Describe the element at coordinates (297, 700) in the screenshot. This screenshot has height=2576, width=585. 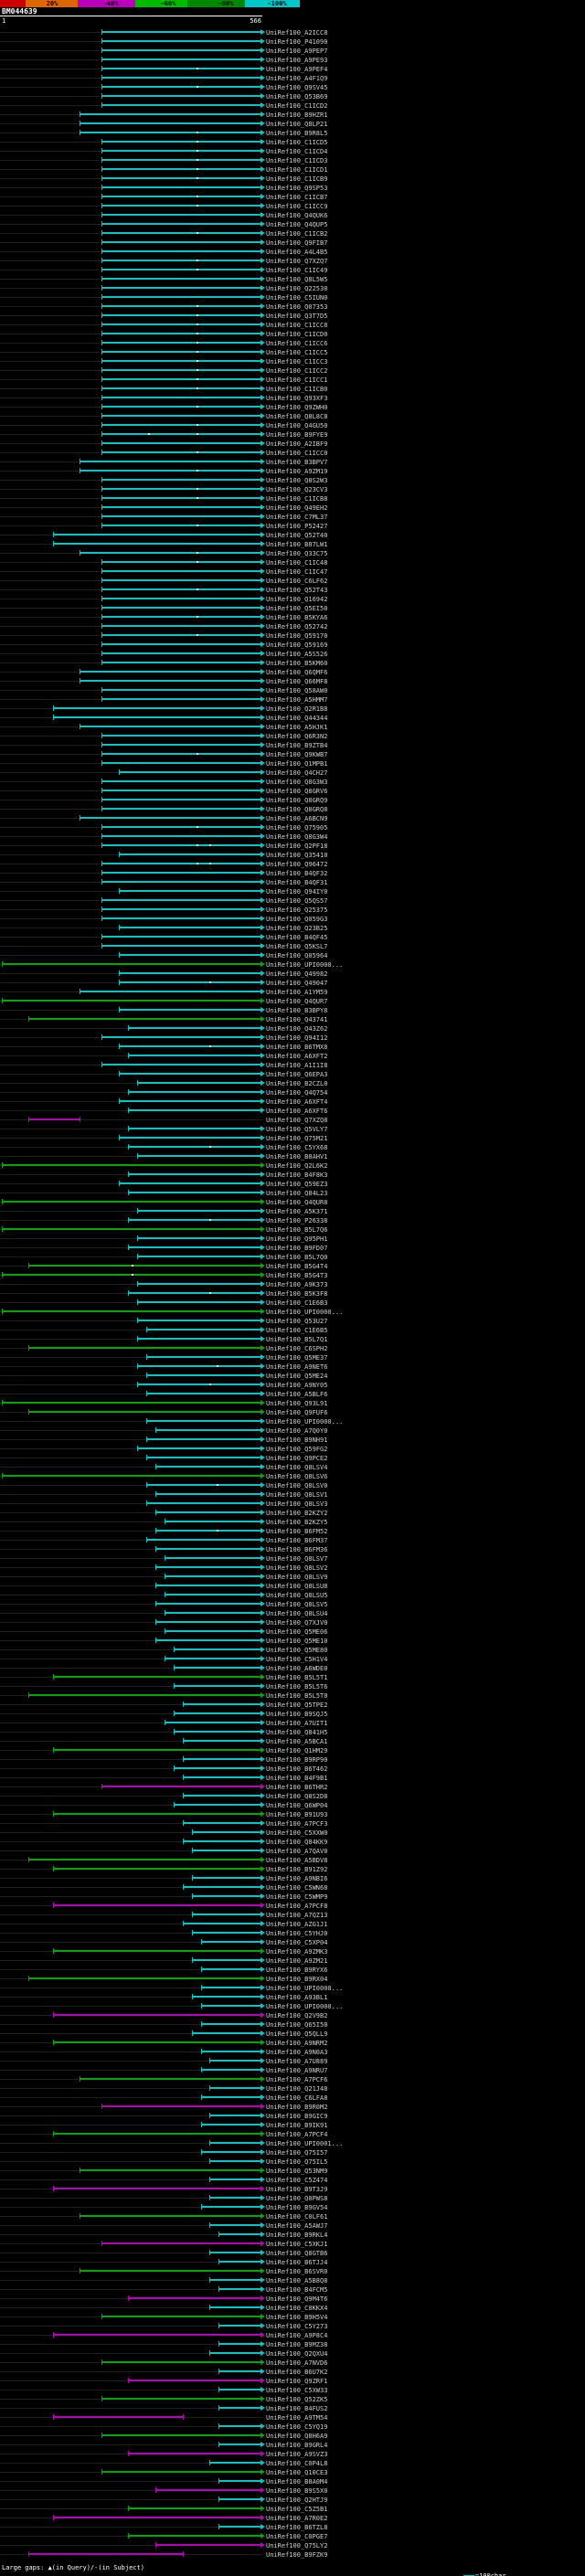
I see `hit-label: UniRef100_A5HMM7` at that location.